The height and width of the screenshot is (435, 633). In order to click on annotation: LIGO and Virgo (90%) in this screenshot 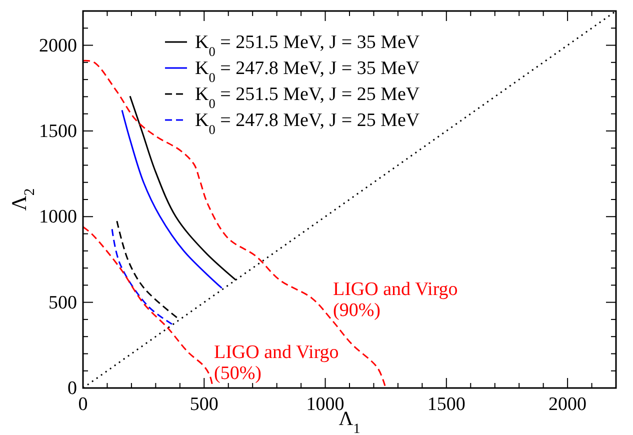, I will do `click(395, 300)`.